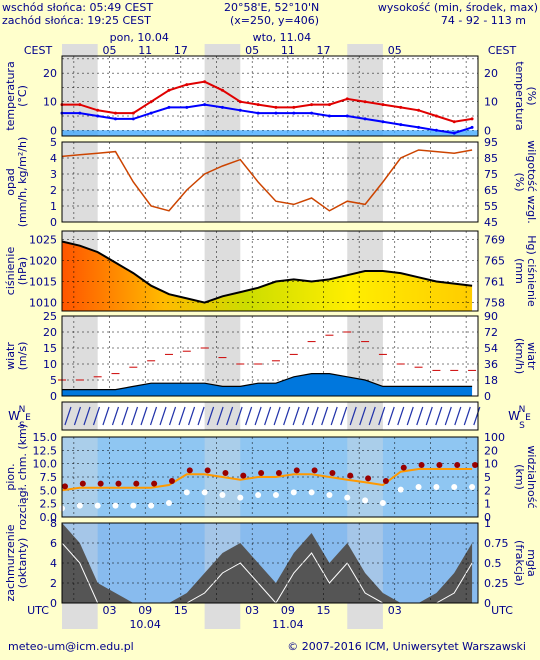  I want to click on coordinates-text: 20°58'E, 52°10'N, so click(272, 7).